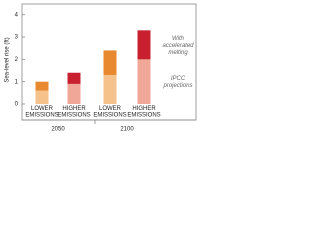 This screenshot has width=320, height=240. I want to click on group-label: 2050, so click(58, 130).